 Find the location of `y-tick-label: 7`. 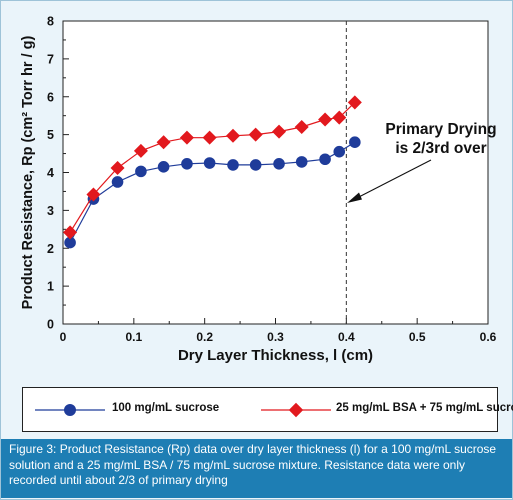

y-tick-label: 7 is located at coordinates (50, 59).